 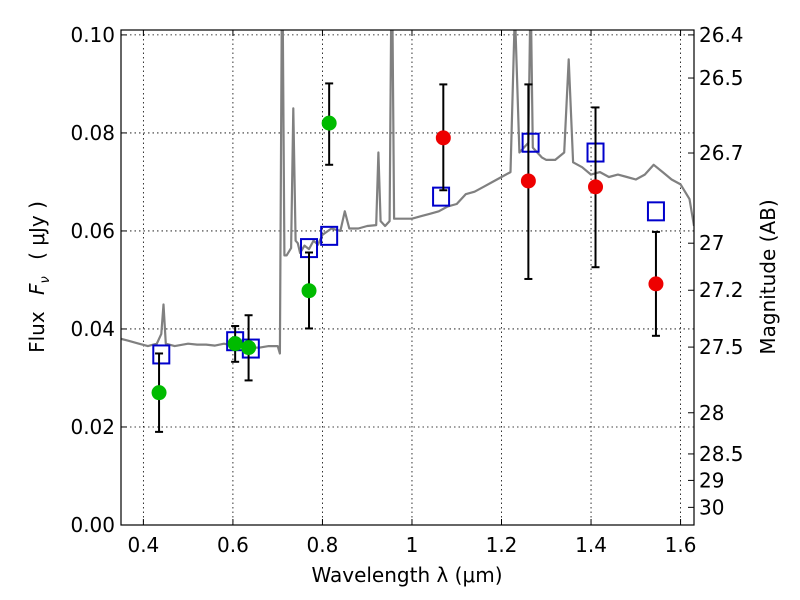 What do you see at coordinates (92, 525) in the screenshot?
I see `y-tick-label: 0.00` at bounding box center [92, 525].